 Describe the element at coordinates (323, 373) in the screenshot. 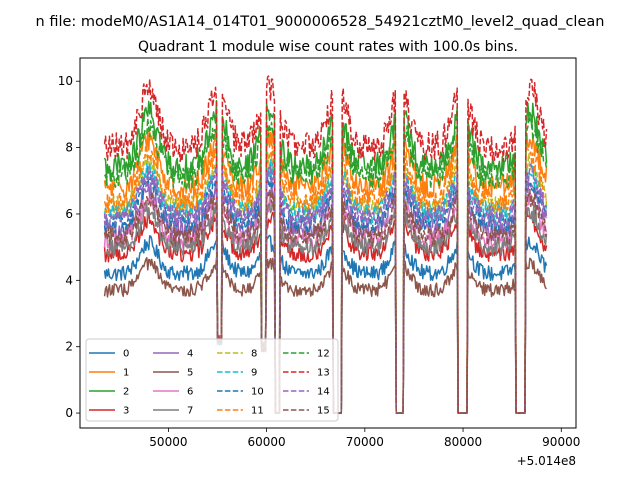

I see `legend-label-13: 13` at that location.